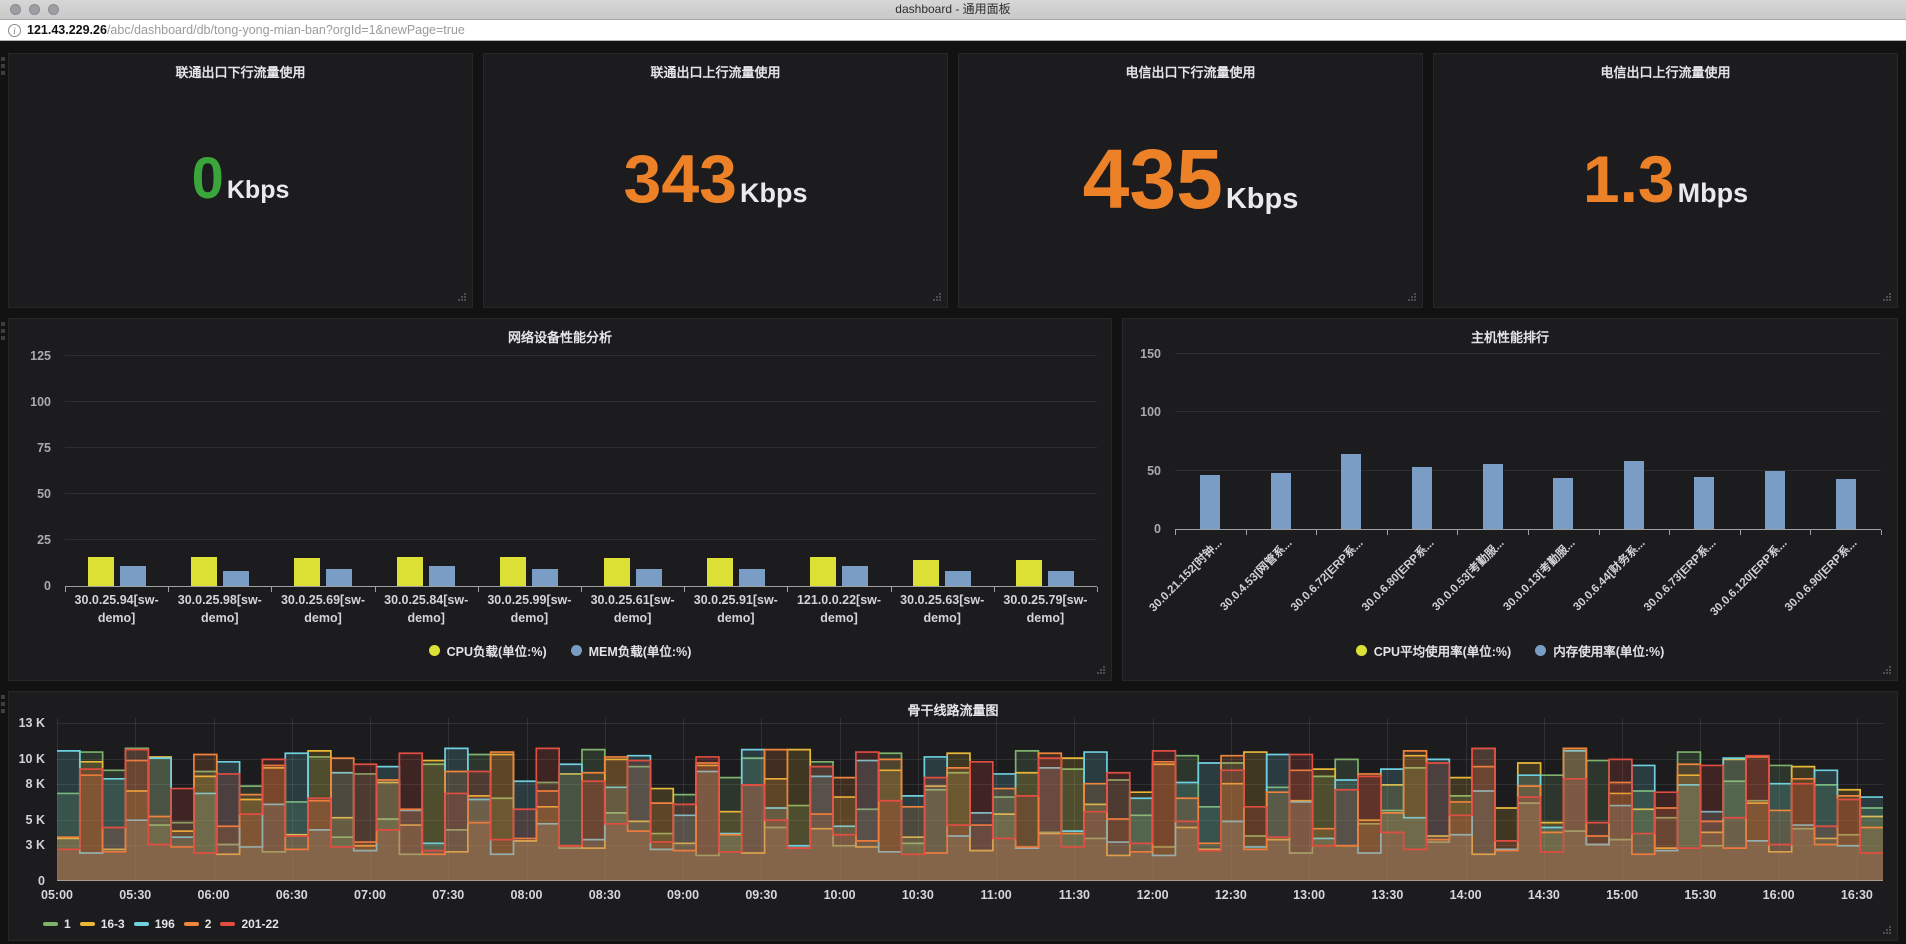 The width and height of the screenshot is (1906, 944). I want to click on legend-item: 内存使用率(单位:%), so click(1599, 650).